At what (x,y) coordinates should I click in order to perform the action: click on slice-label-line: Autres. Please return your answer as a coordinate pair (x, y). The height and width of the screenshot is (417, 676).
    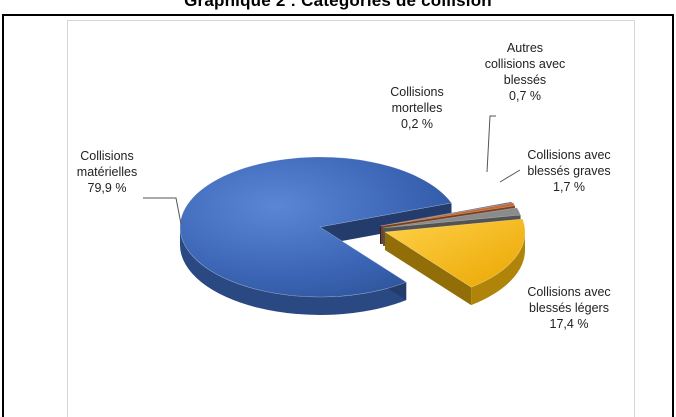
    Looking at the image, I should click on (525, 48).